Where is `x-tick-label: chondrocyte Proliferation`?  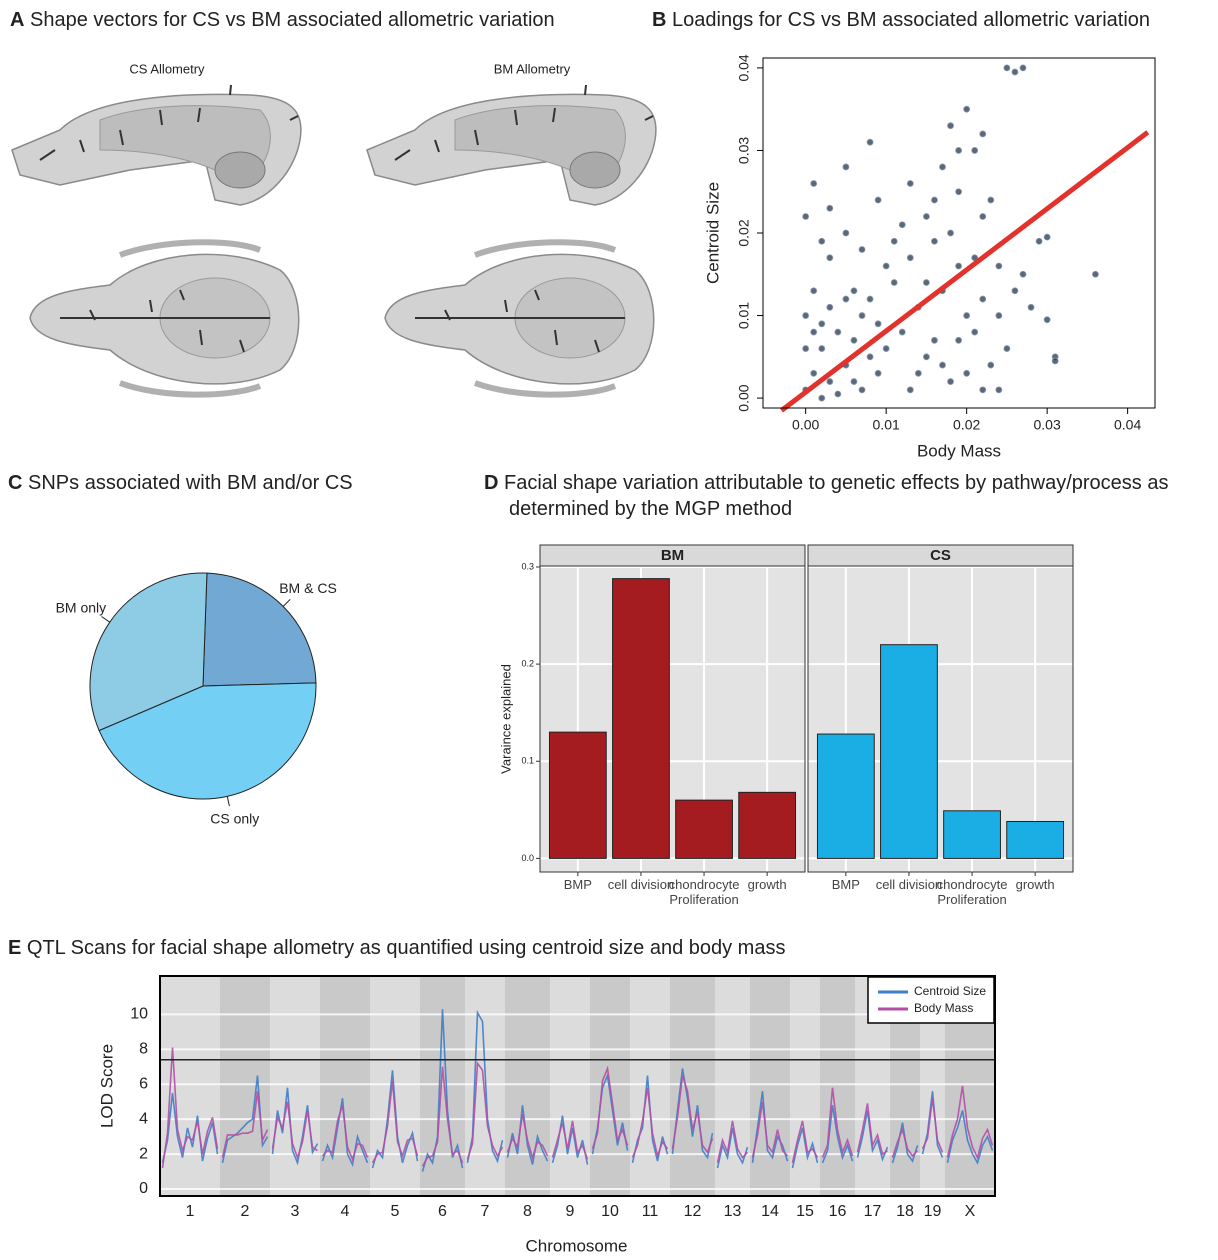 x-tick-label: chondrocyte Proliferation is located at coordinates (972, 892).